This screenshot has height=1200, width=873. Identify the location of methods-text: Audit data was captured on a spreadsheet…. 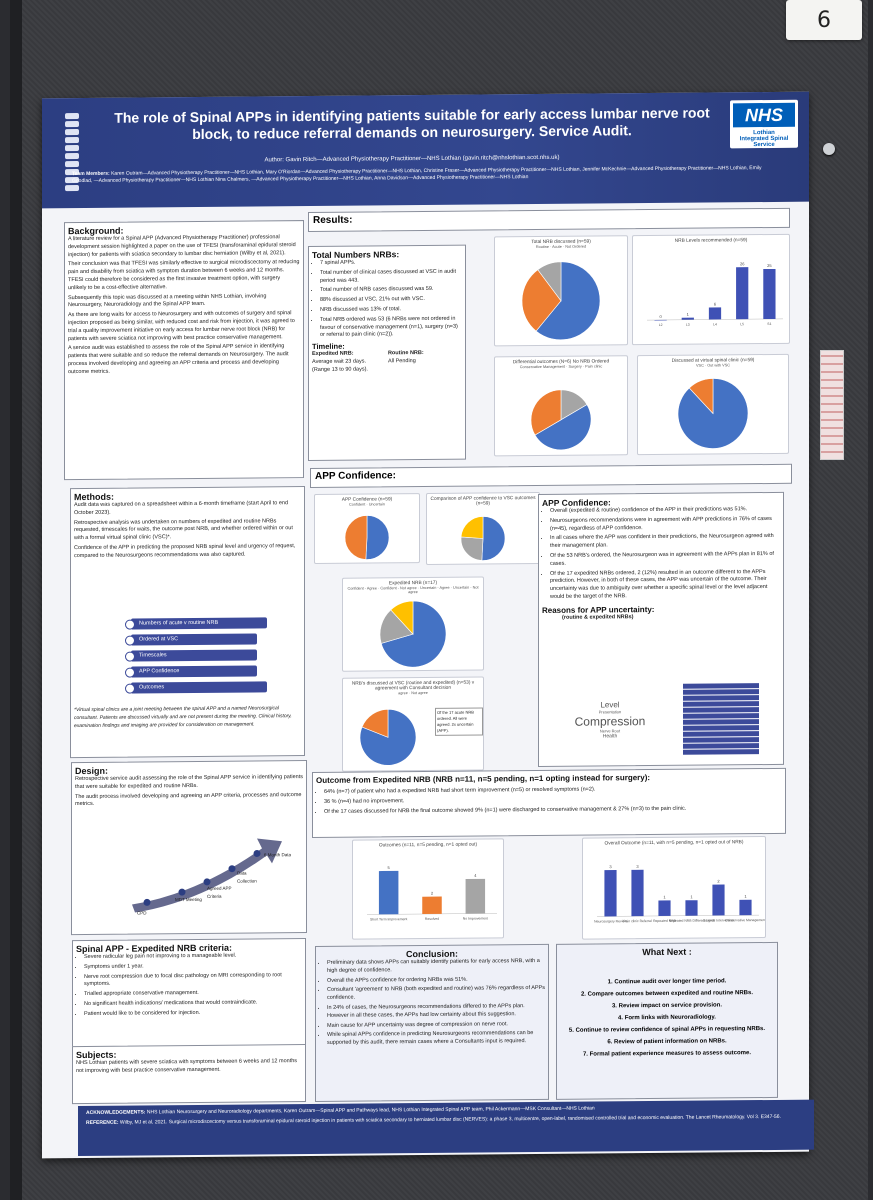
(187, 530).